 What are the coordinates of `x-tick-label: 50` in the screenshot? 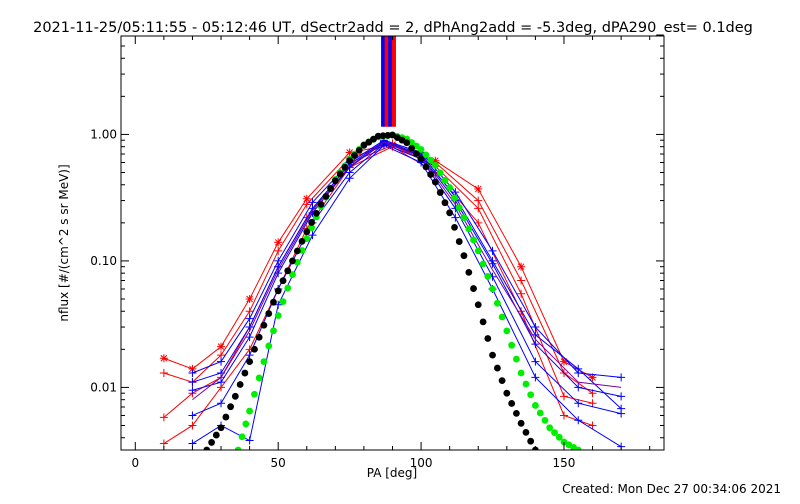 It's located at (278, 463).